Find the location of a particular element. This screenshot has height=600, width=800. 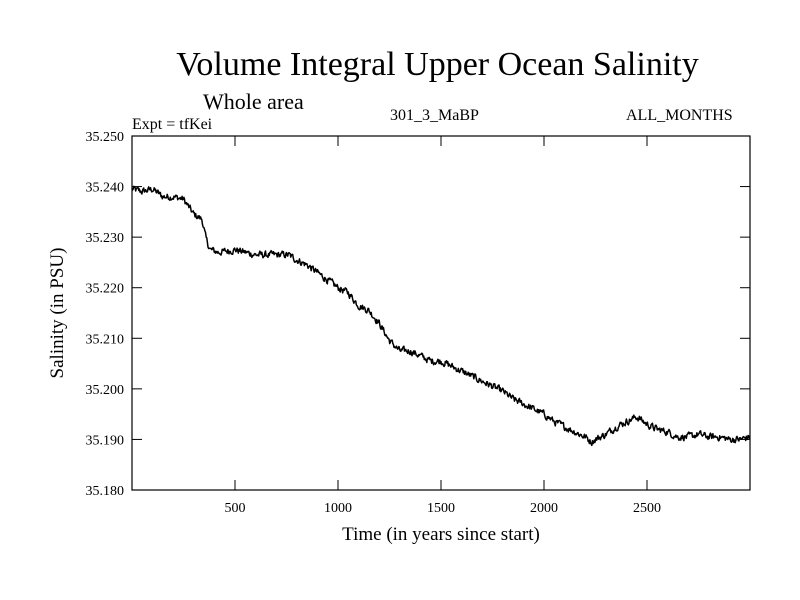

y-tick-label: 35.230 is located at coordinates (105, 238).